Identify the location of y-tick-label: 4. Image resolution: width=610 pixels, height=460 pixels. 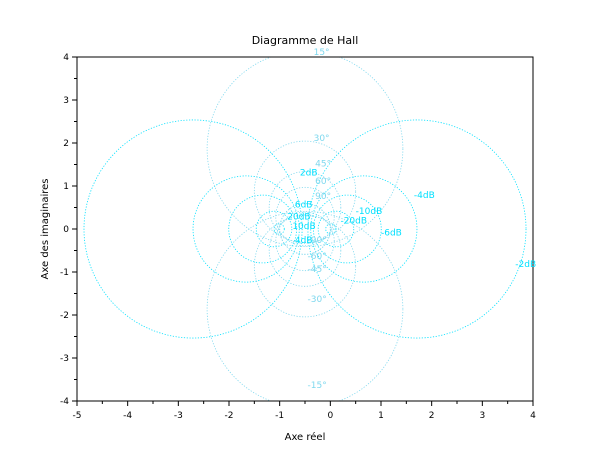
(66, 58).